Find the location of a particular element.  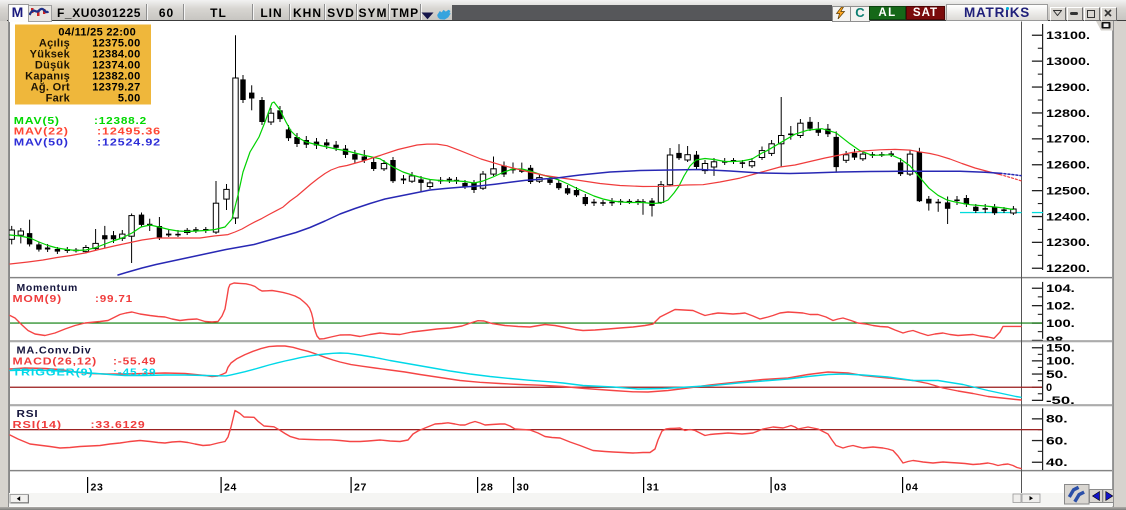

svg-text: 12900. is located at coordinates (1068, 88).